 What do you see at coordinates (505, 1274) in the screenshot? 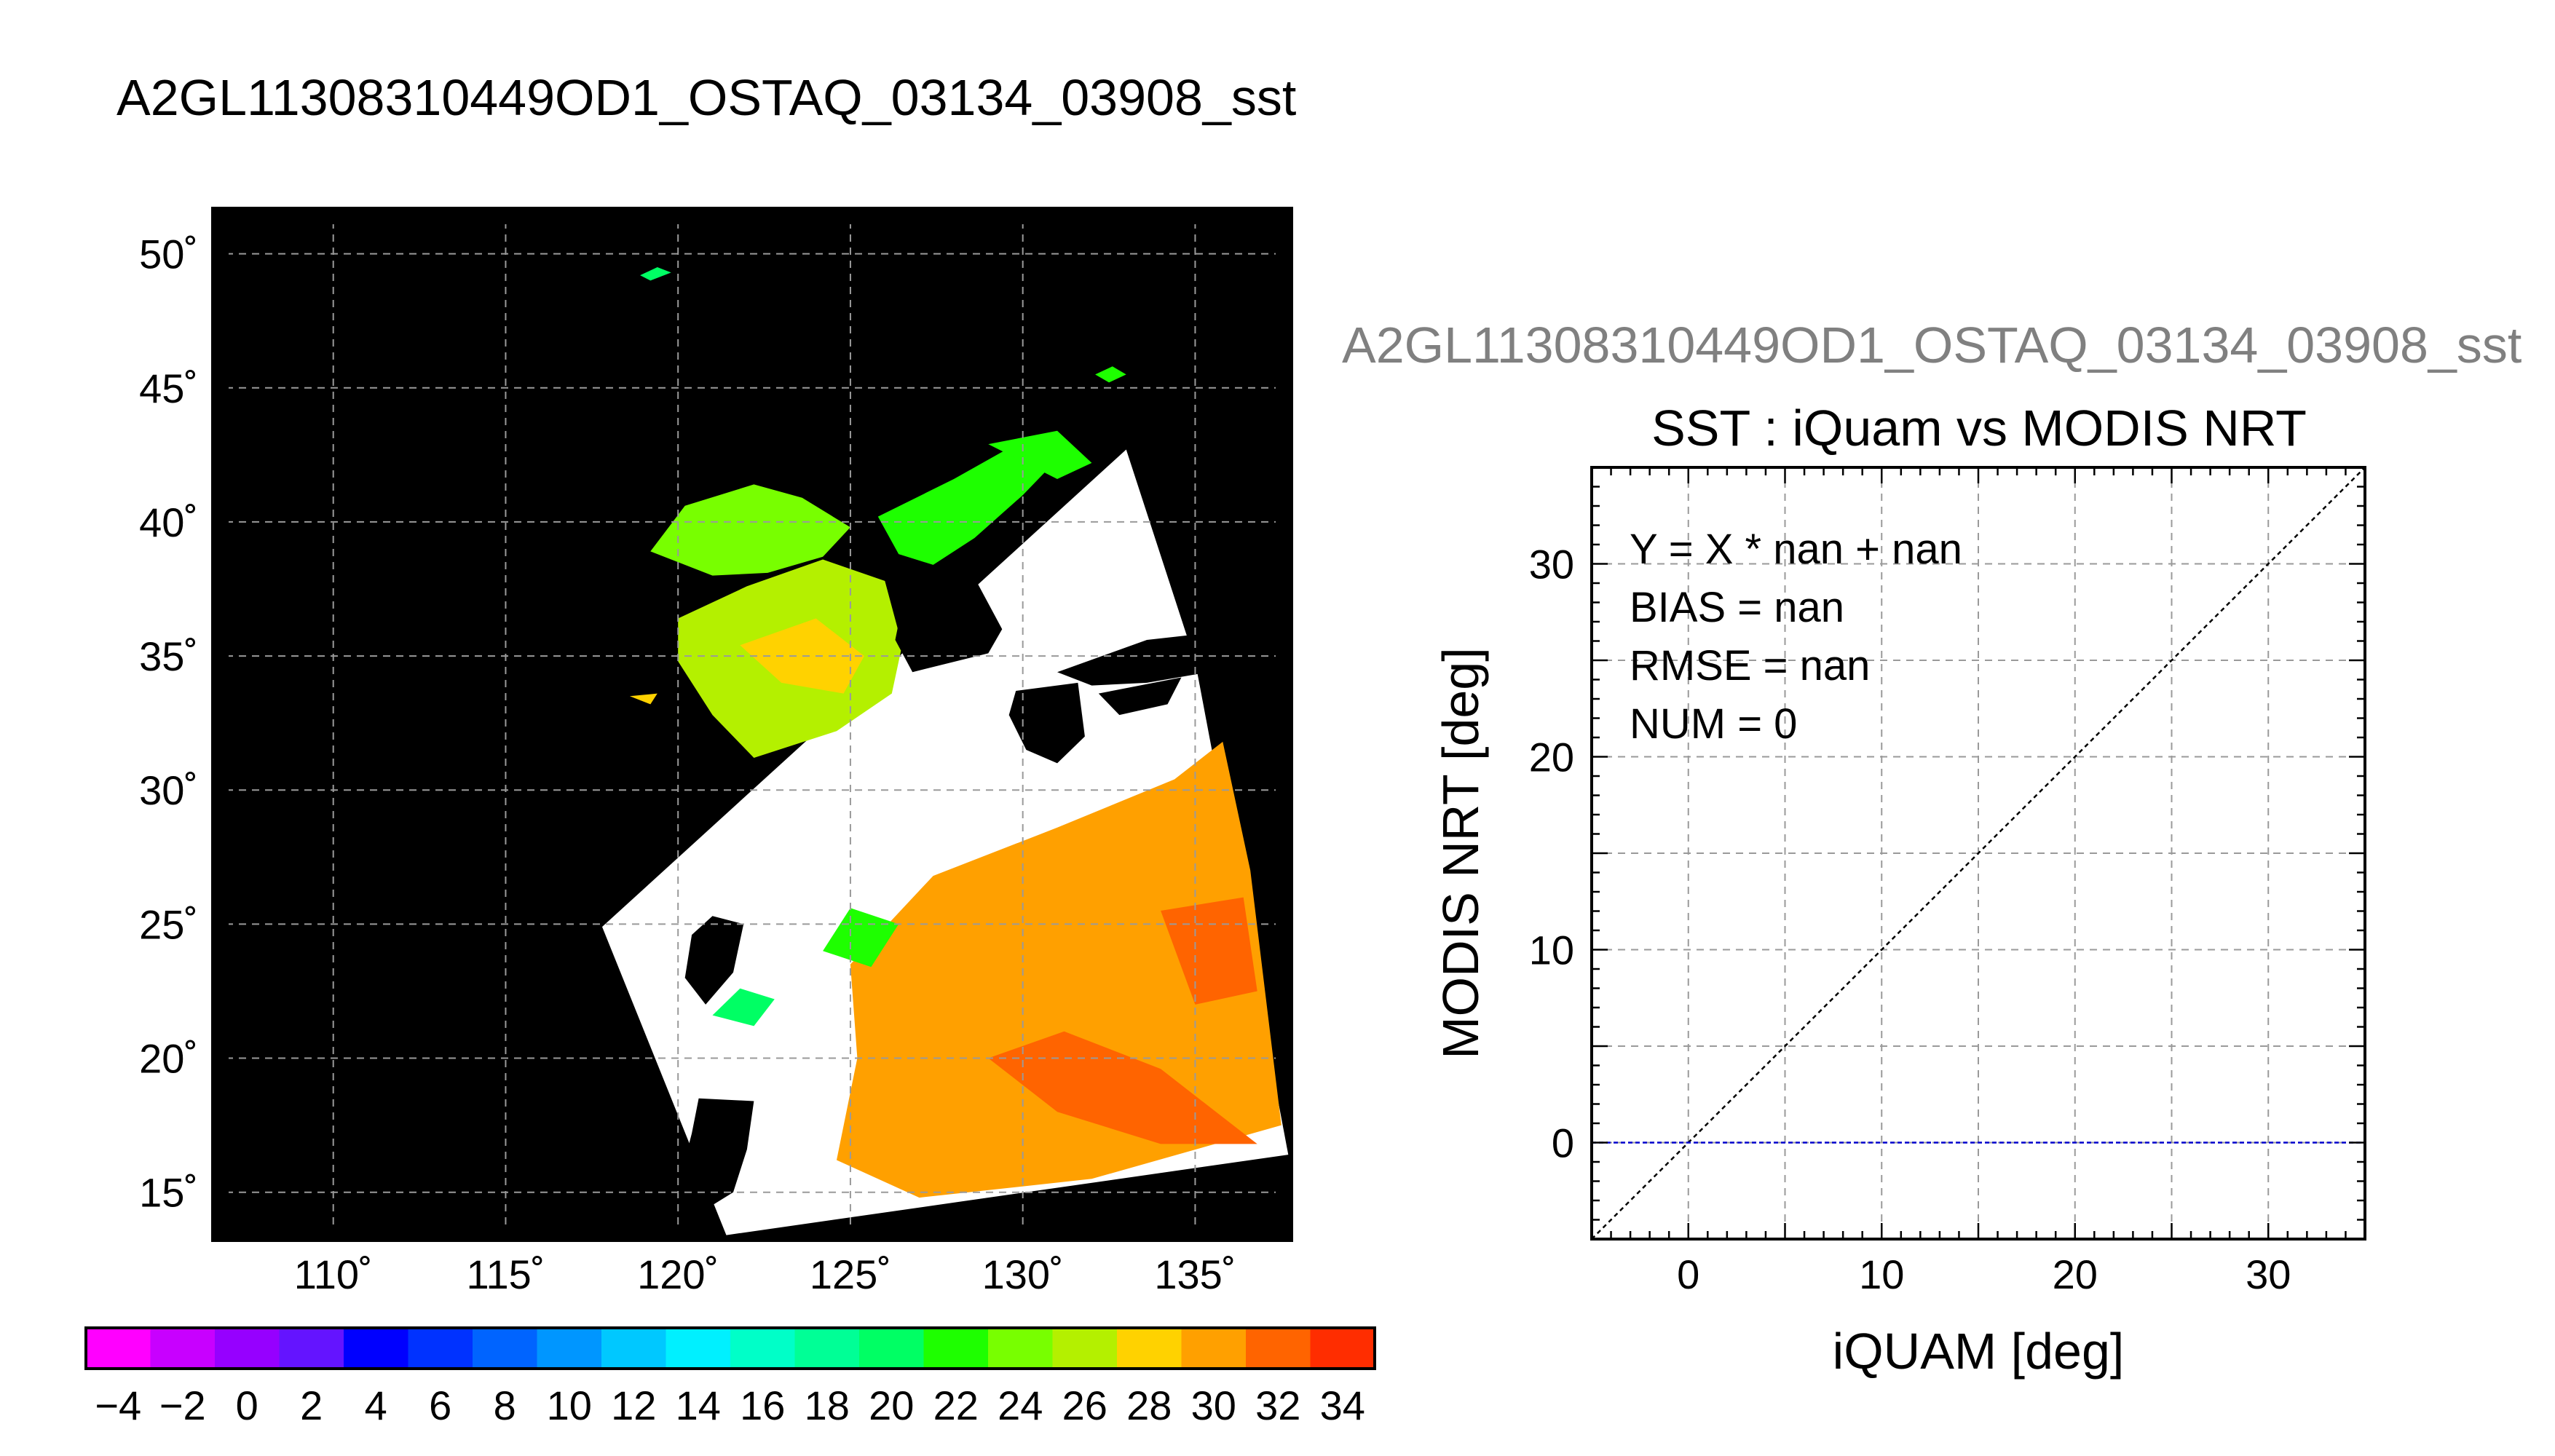
I see `map-x-tick-label: 115˚` at bounding box center [505, 1274].